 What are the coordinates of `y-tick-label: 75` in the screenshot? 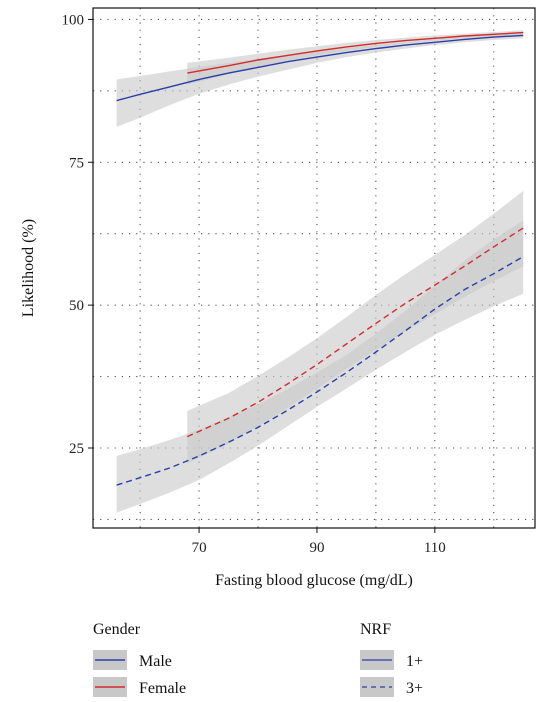 It's located at (76, 163).